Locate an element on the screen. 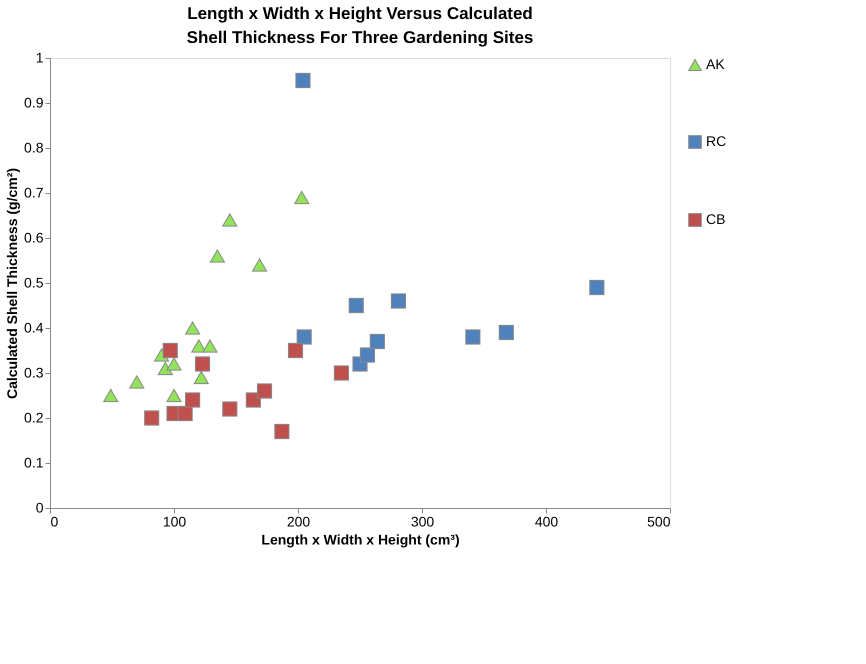 This screenshot has width=866, height=664. y-tick-label: 0 is located at coordinates (40, 508).